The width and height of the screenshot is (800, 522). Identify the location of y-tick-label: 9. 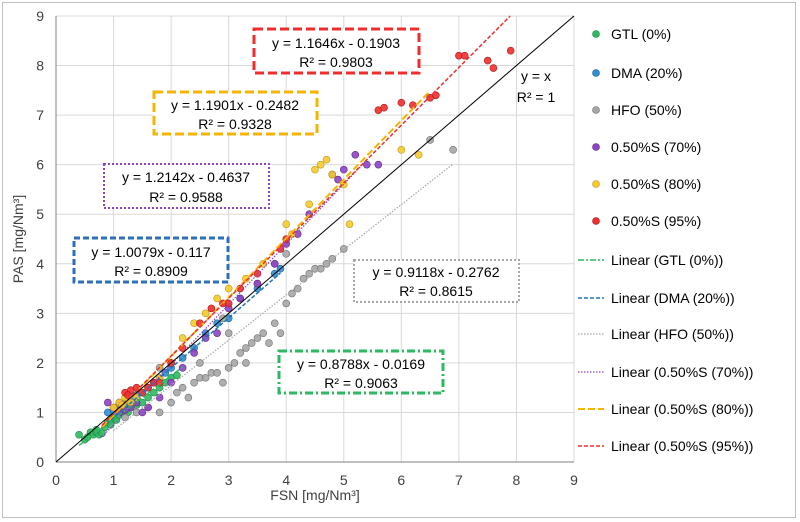
(40, 16).